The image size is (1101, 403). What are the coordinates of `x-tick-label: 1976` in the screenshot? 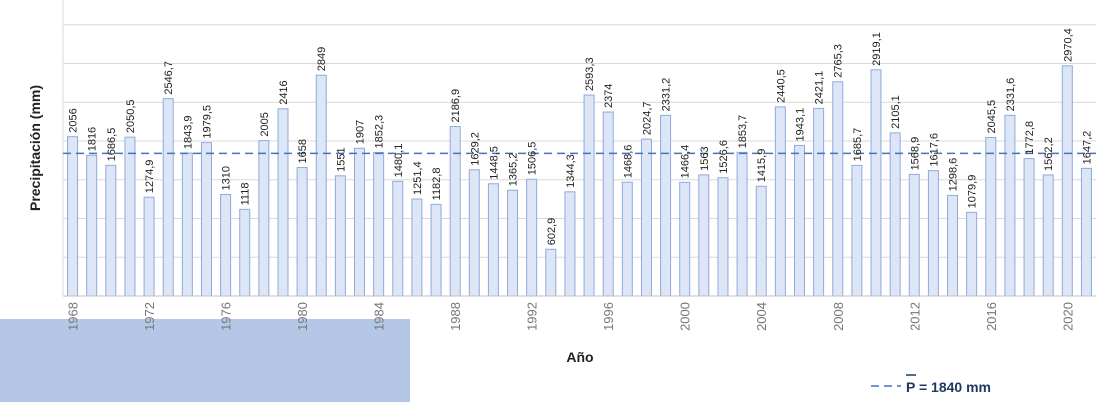 It's located at (226, 316).